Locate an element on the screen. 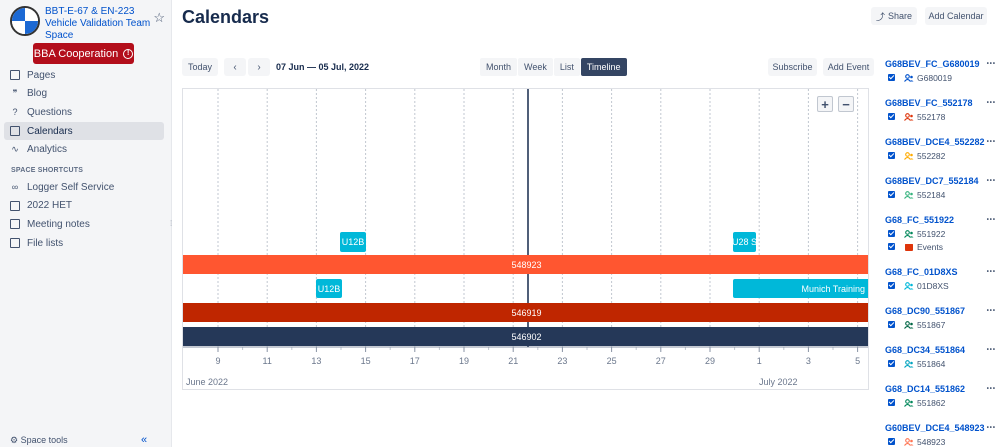 The image size is (998, 447). share-button: ⤴ Share is located at coordinates (894, 16).